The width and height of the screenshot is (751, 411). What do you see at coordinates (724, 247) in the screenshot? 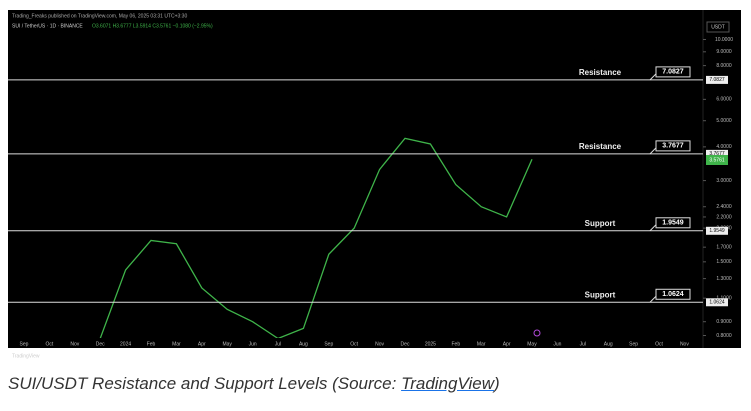
I see `y-tick-label: 1.7000` at bounding box center [724, 247].